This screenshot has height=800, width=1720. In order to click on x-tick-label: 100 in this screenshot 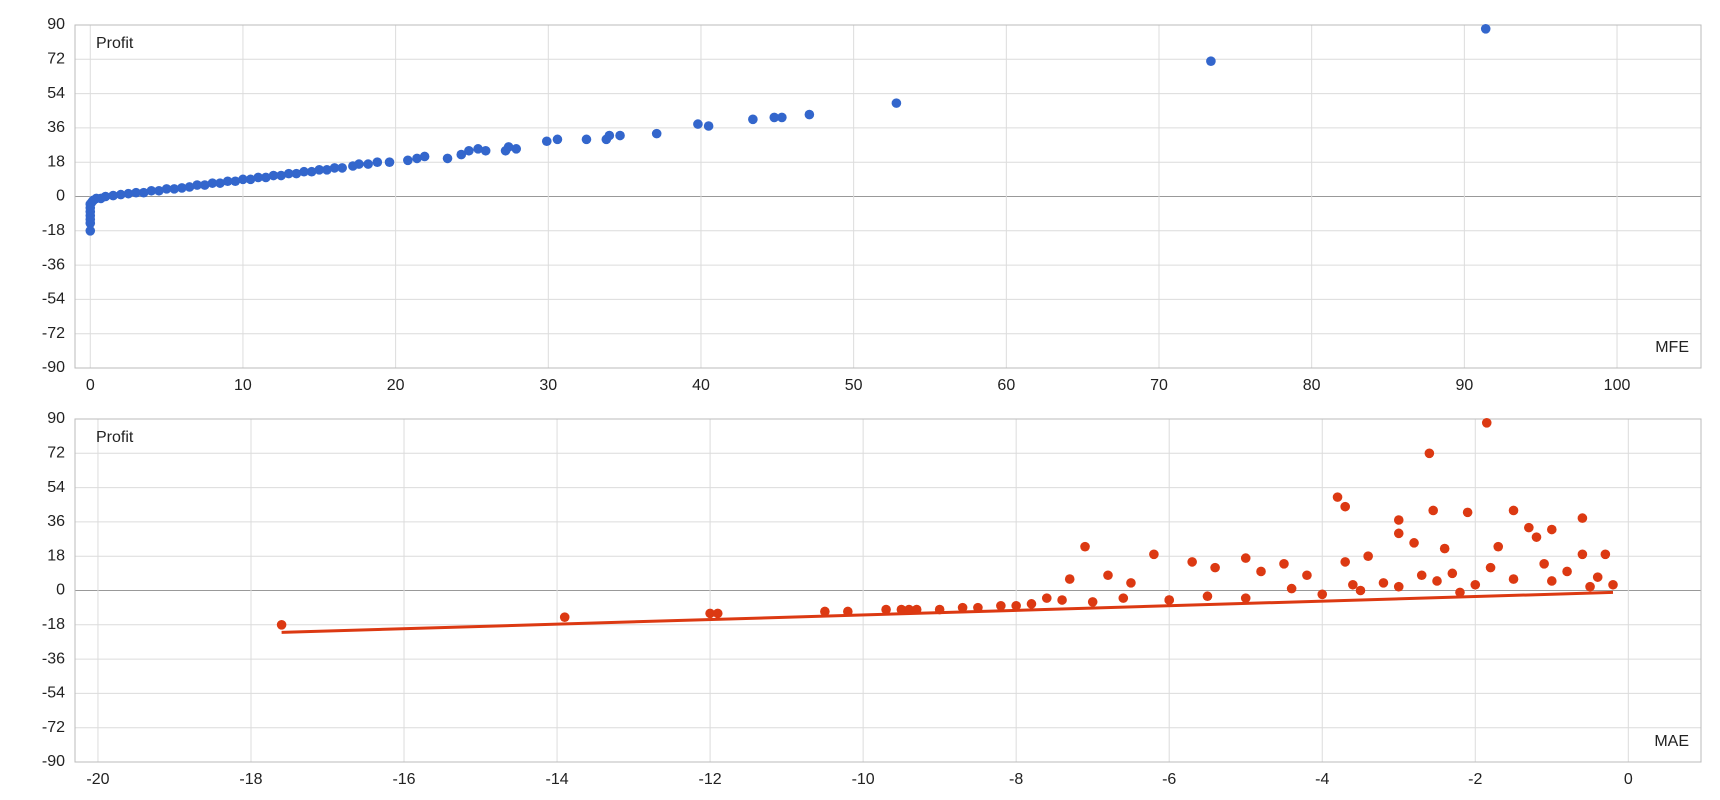, I will do `click(1617, 385)`.